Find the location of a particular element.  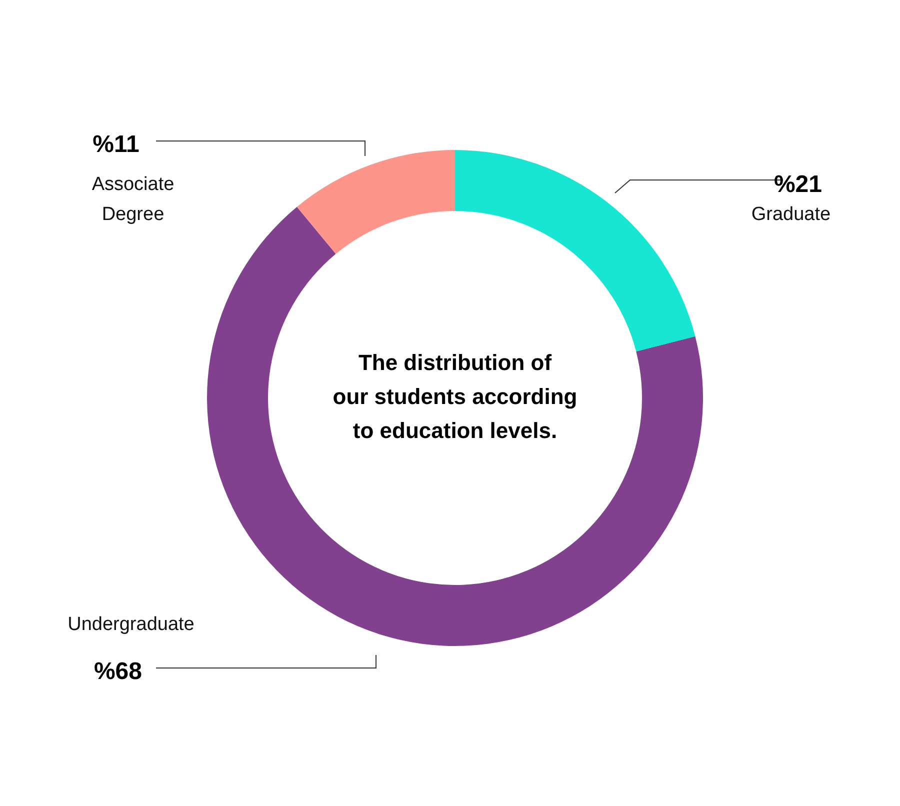

slice-label: Associate Degree is located at coordinates (133, 199).